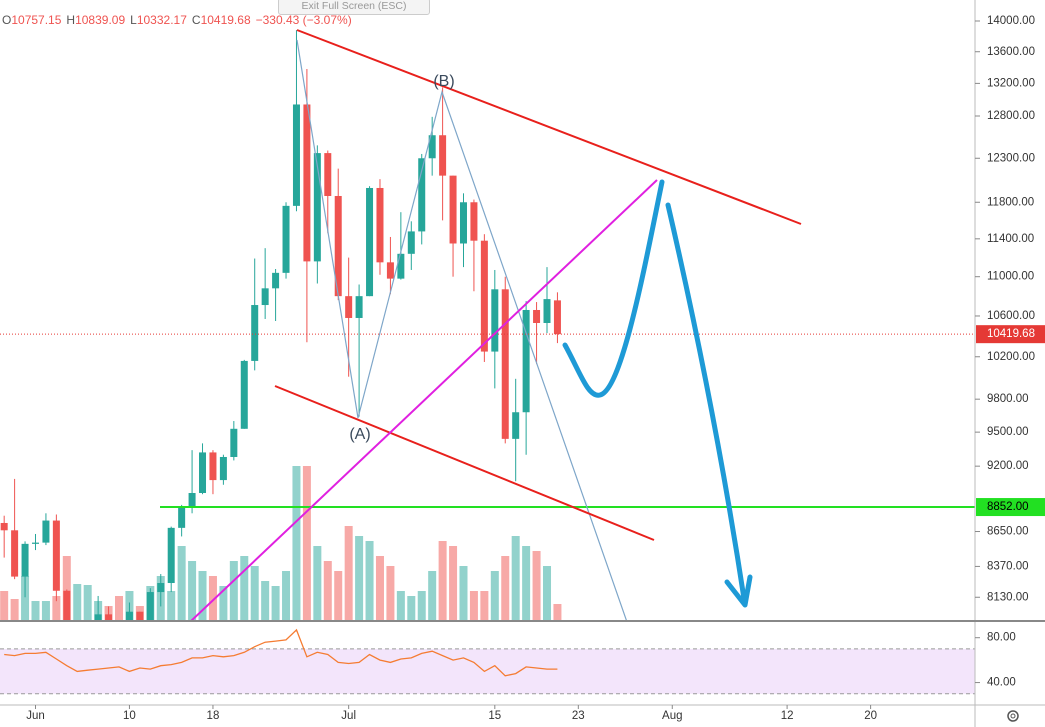  I want to click on y-tick-label: 8130.00, so click(1008, 597).